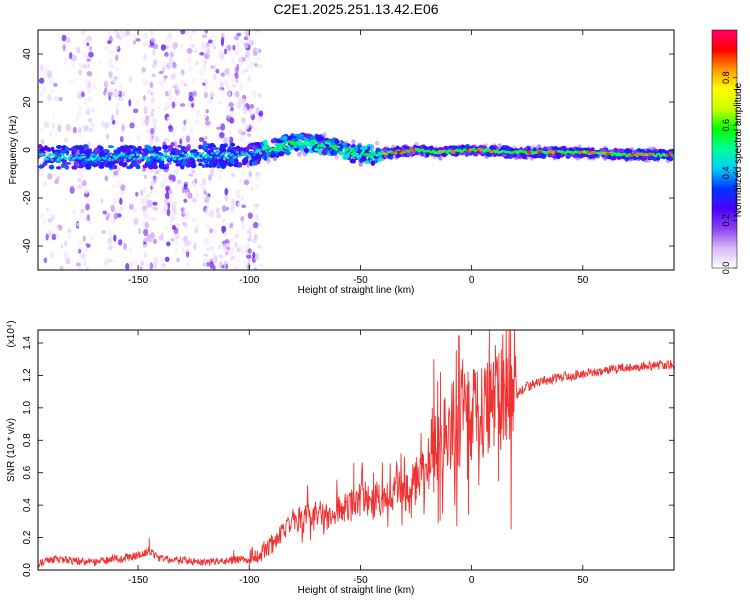 This screenshot has height=600, width=750. Describe the element at coordinates (138, 280) in the screenshot. I see `spectrogram-xtick-label: -150` at that location.